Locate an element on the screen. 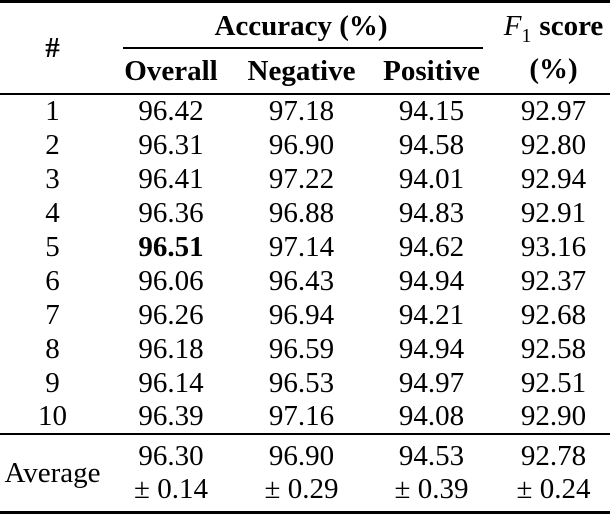  average-overall-stddev: ± 0.14 is located at coordinates (171, 489).